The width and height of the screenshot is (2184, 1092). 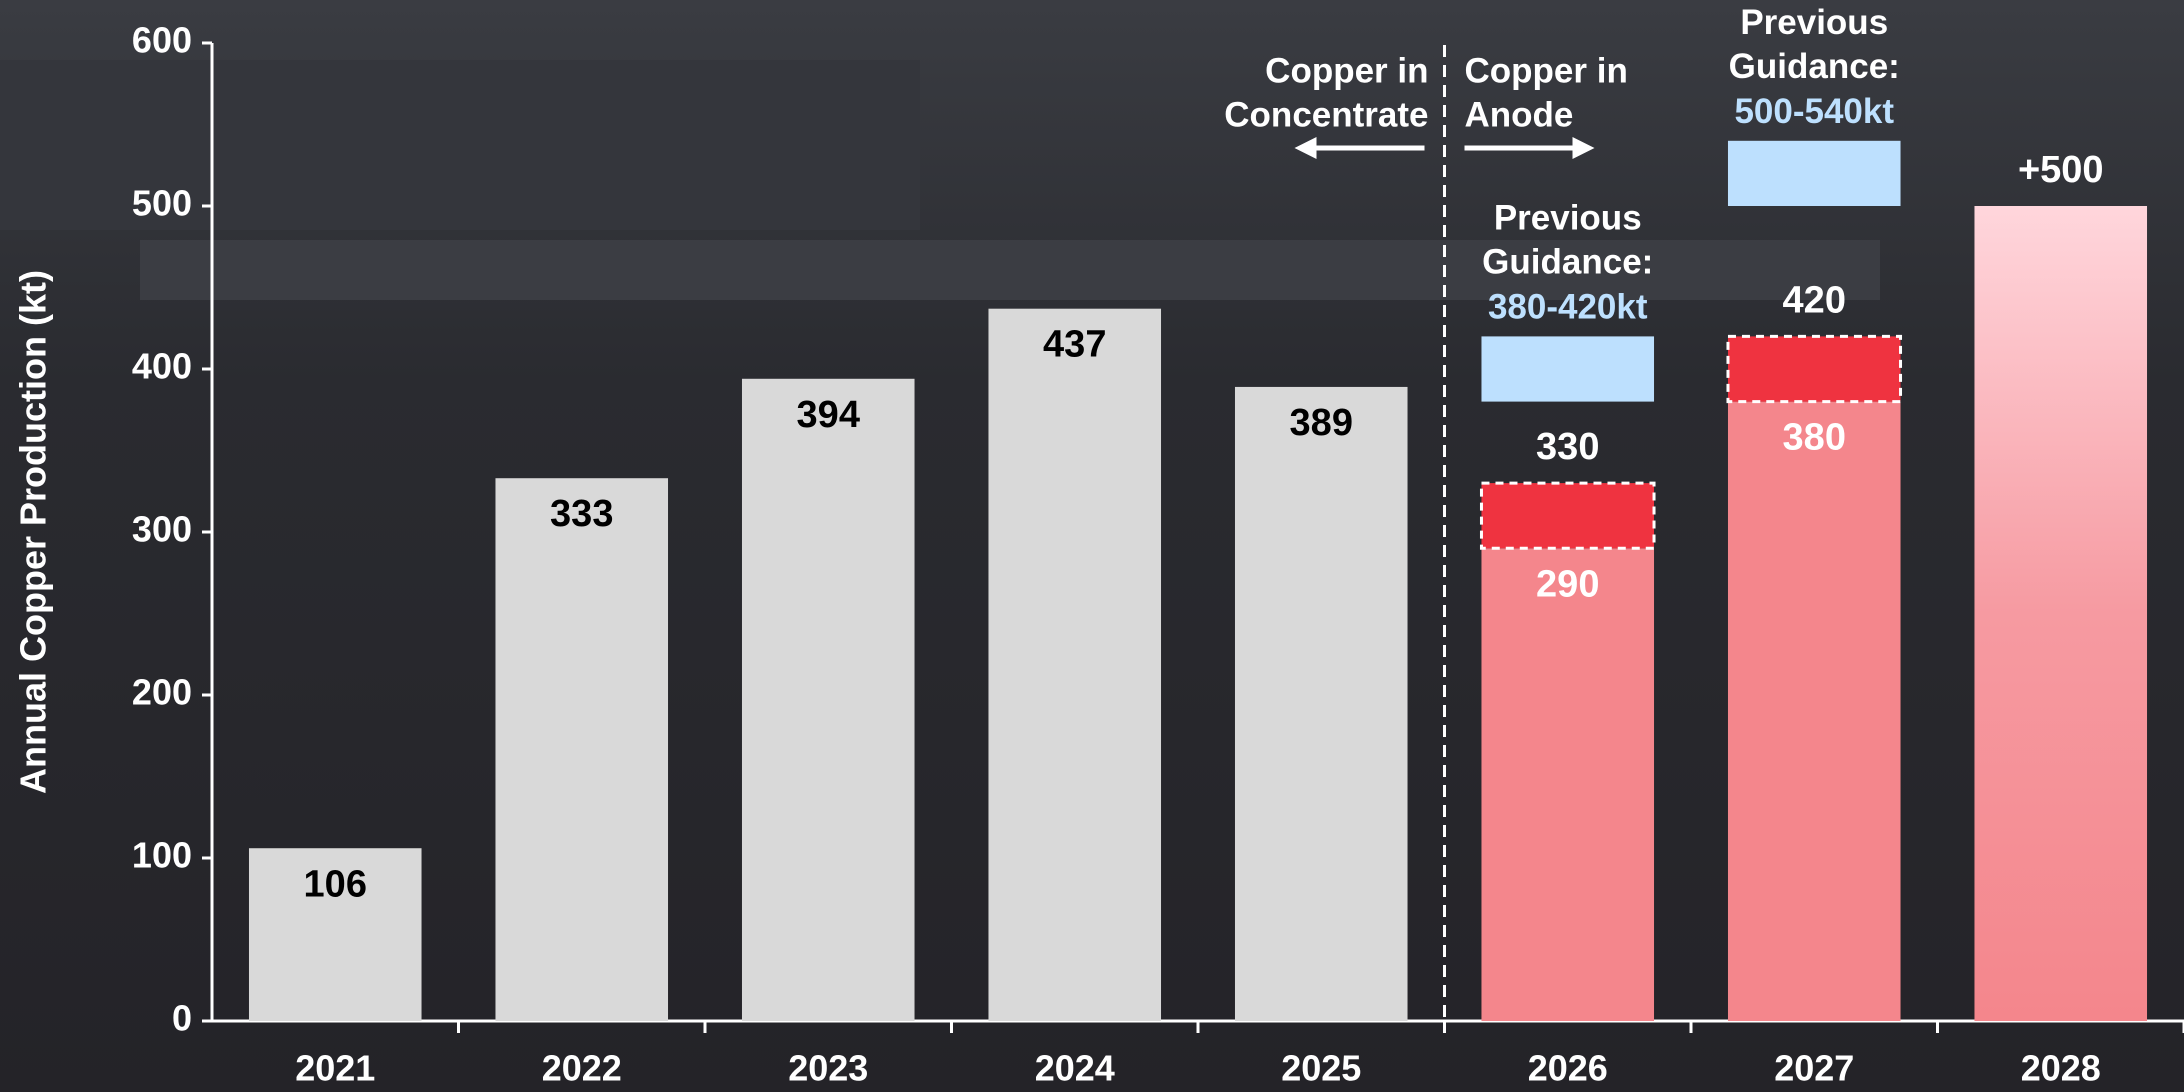 What do you see at coordinates (162, 855) in the screenshot?
I see `y-tick-label: 100` at bounding box center [162, 855].